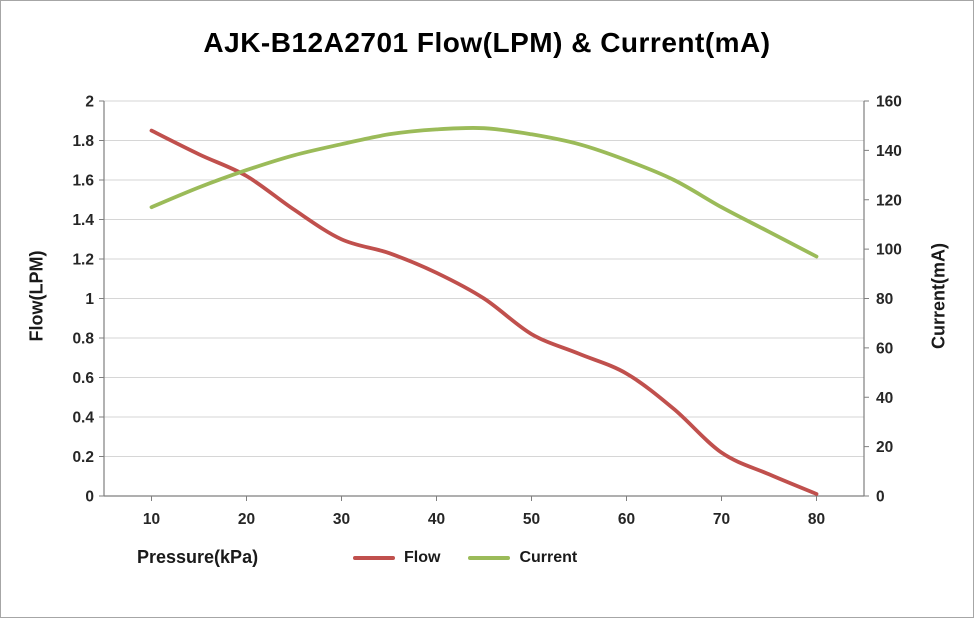 The height and width of the screenshot is (618, 974). I want to click on svg-text: 70, so click(721, 519).